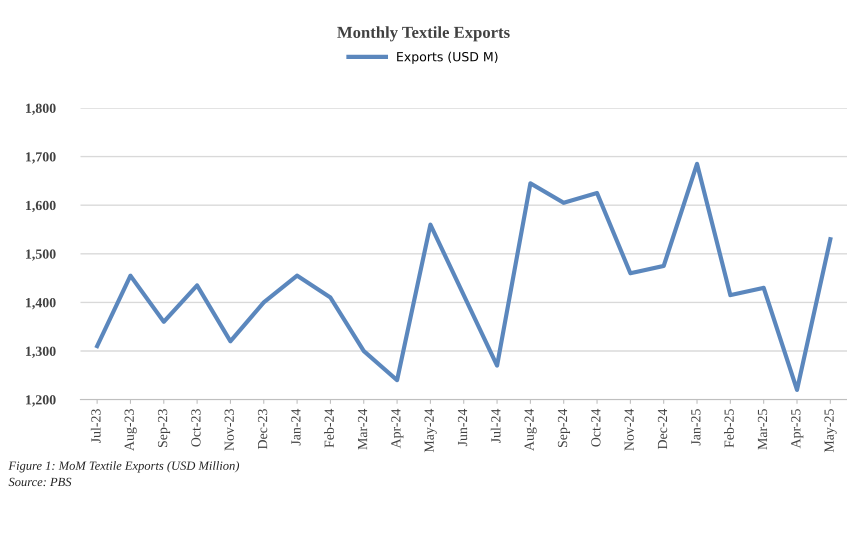 The image size is (847, 540). Describe the element at coordinates (596, 427) in the screenshot. I see `x-tick-label: Oct-24` at that location.